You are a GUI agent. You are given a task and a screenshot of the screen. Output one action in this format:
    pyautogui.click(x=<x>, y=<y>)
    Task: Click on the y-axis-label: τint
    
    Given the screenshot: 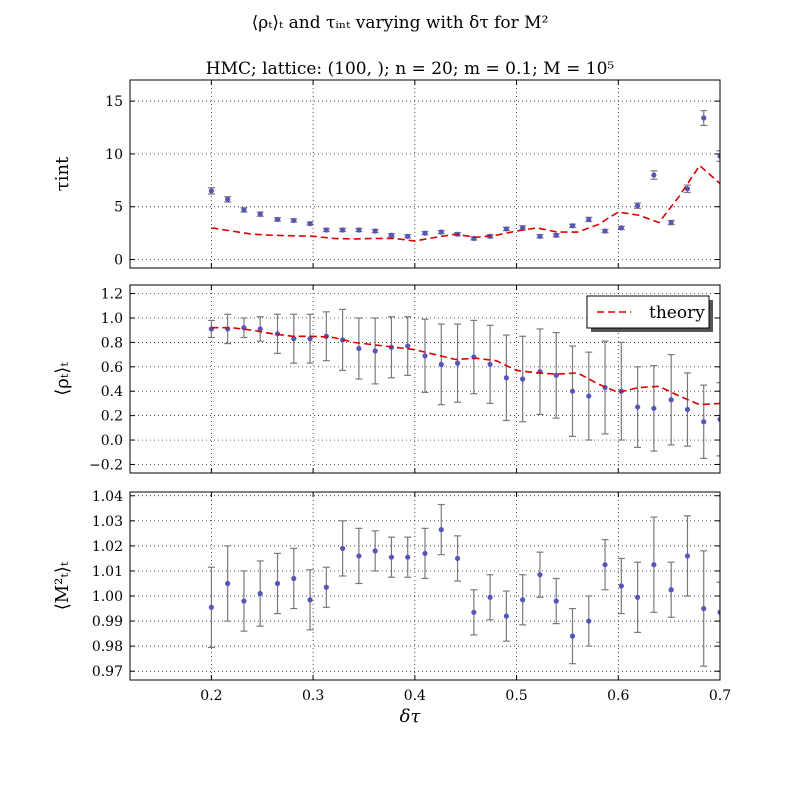 What is the action you would take?
    pyautogui.click(x=62, y=173)
    